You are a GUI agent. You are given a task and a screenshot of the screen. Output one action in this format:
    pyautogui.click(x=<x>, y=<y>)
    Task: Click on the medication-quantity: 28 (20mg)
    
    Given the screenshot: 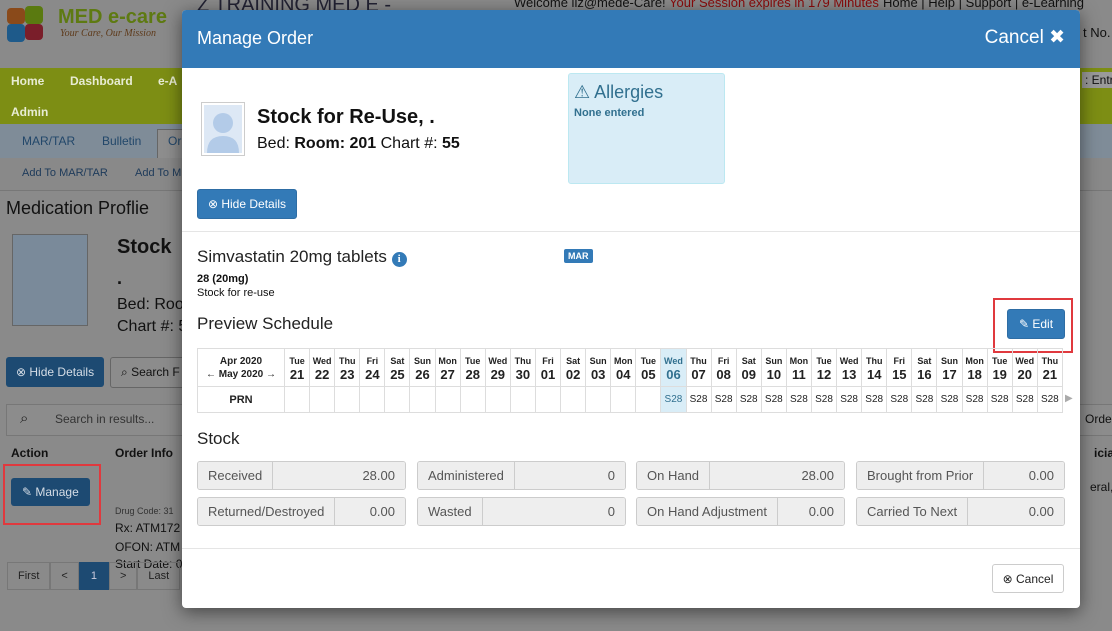 What is the action you would take?
    pyautogui.click(x=223, y=279)
    